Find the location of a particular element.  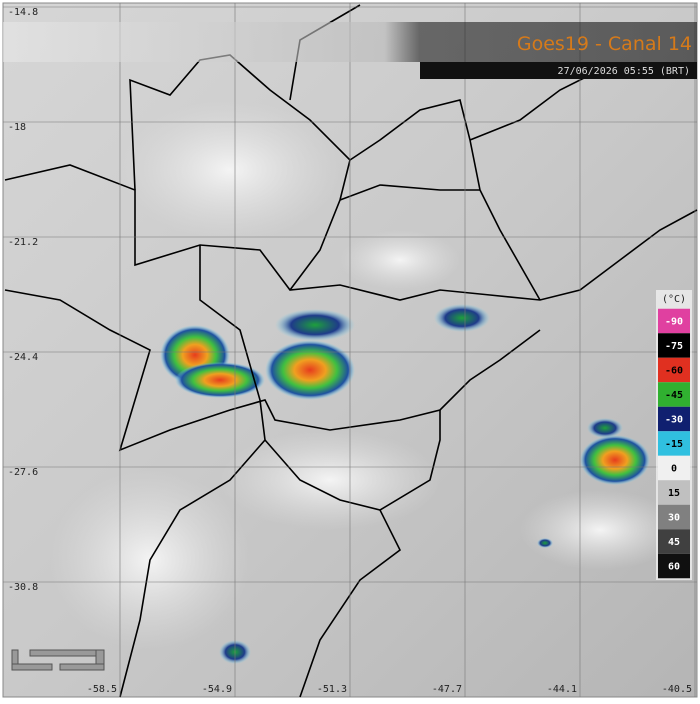

colorbar: (°C) -90 -75 -60 -45 -30 -15 0 15 30 45 60 is located at coordinates (674, 435).